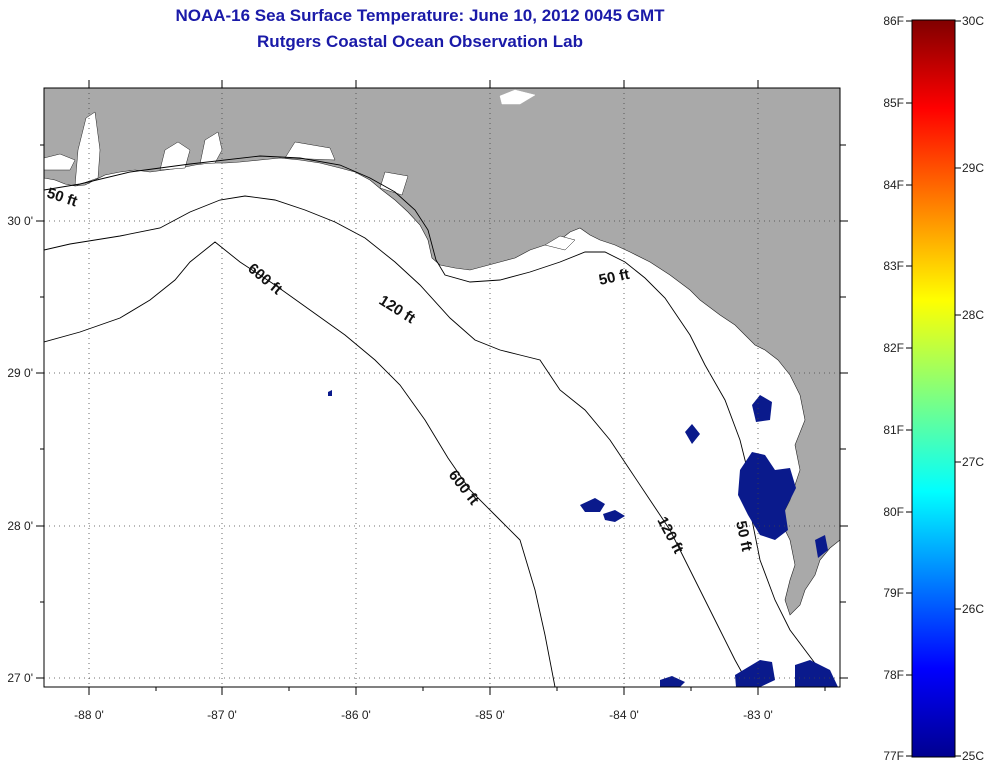  Describe the element at coordinates (973, 756) in the screenshot. I see `colorbar-c-label: 25C` at that location.